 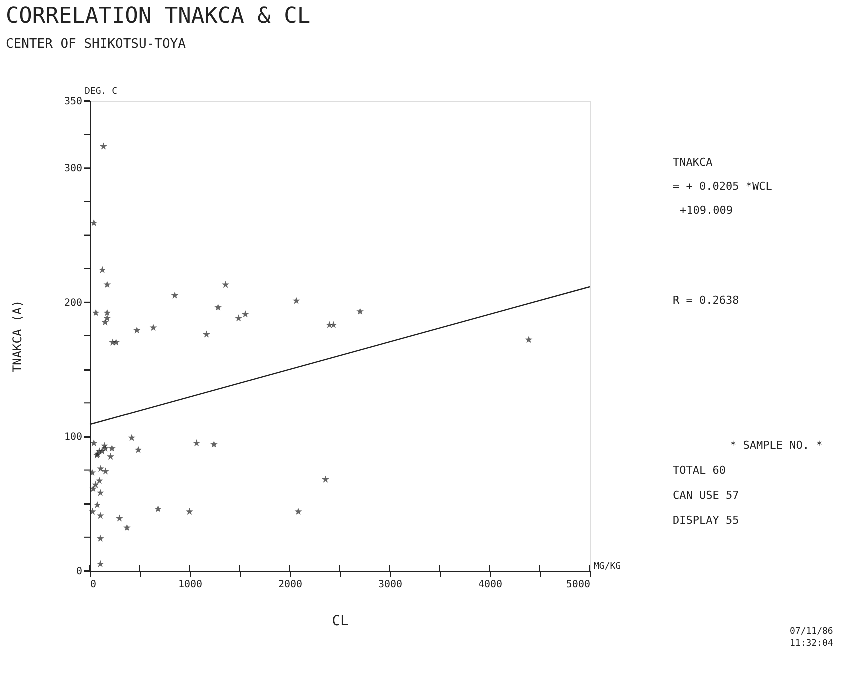 I want to click on text: TOTAL 60, so click(x=699, y=470).